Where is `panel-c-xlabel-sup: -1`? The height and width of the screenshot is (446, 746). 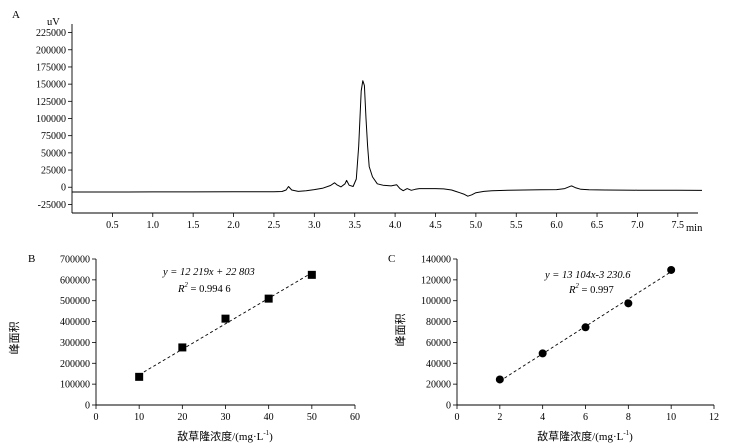
panel-c-xlabel-sup: -1 is located at coordinates (626, 433).